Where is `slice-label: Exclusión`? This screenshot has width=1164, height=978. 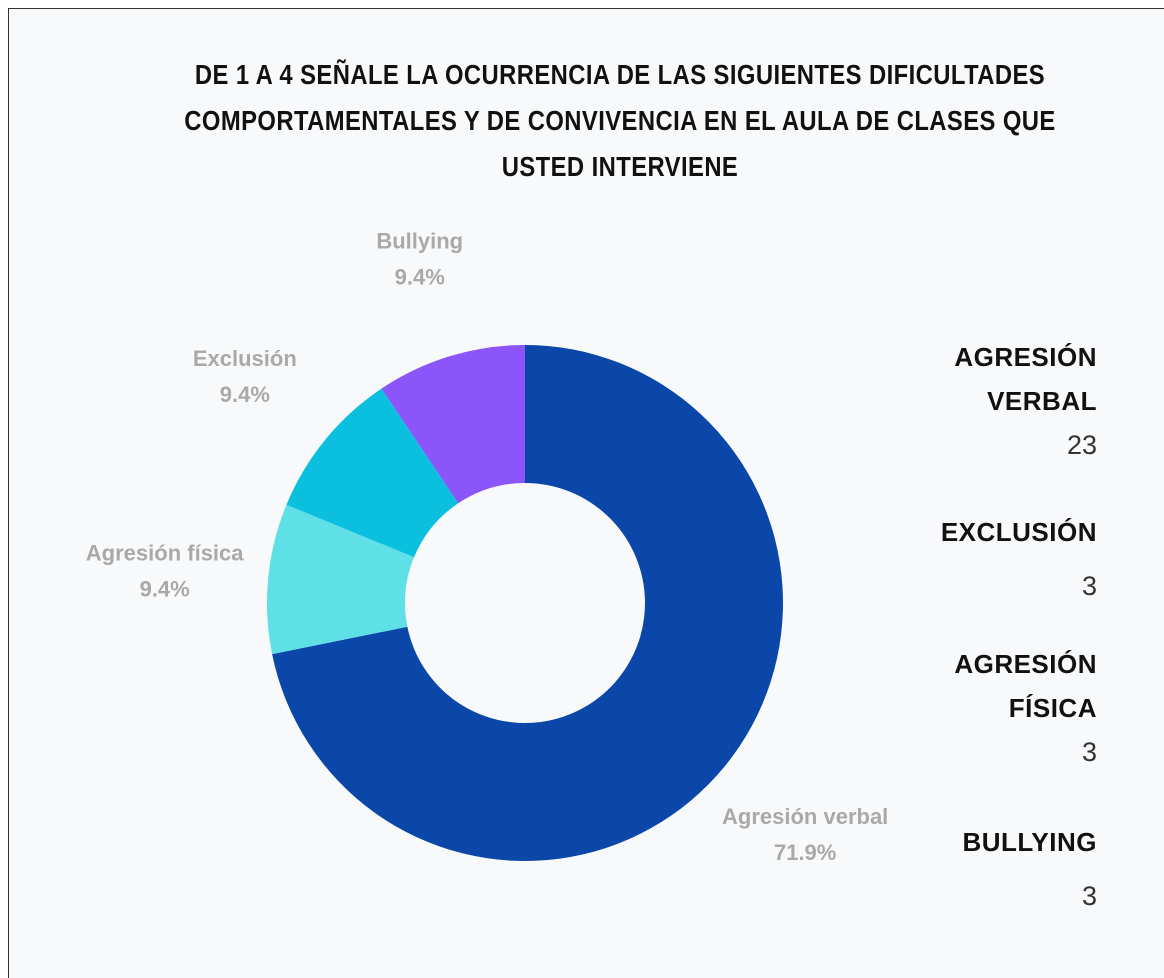 slice-label: Exclusión is located at coordinates (245, 358).